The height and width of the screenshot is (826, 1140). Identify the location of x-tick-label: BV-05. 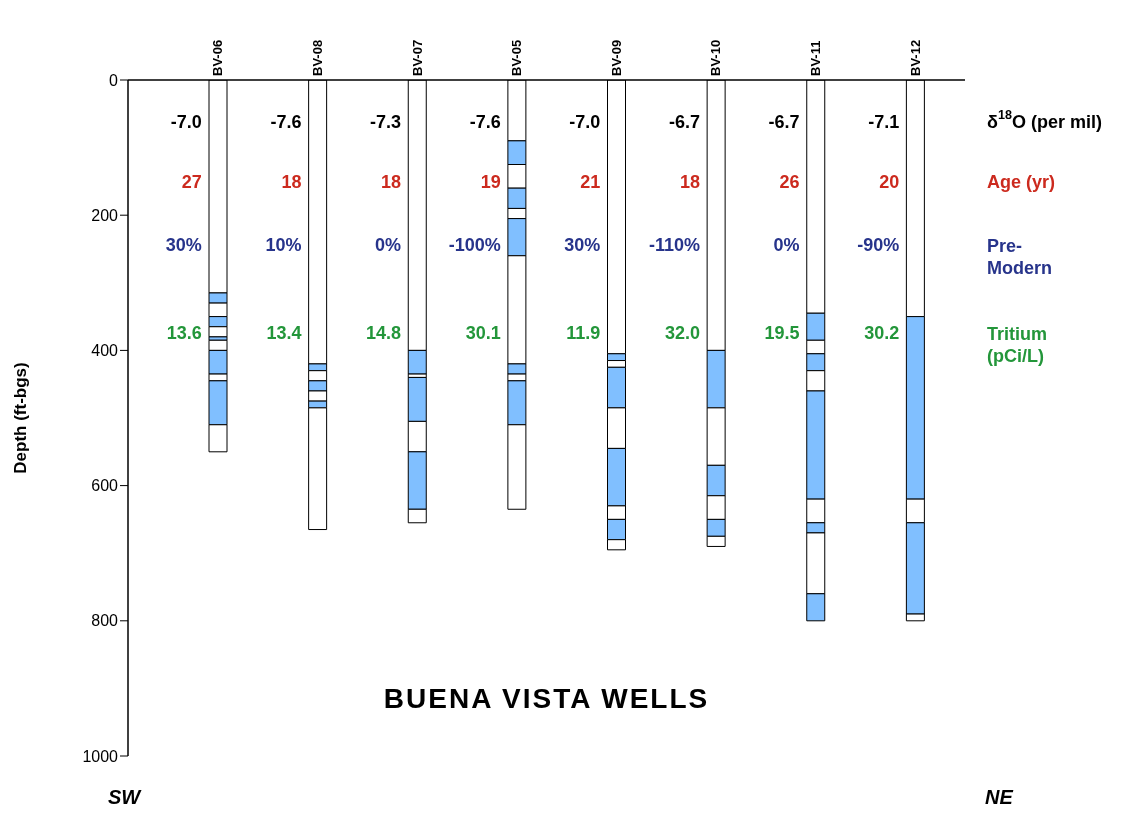
(517, 57).